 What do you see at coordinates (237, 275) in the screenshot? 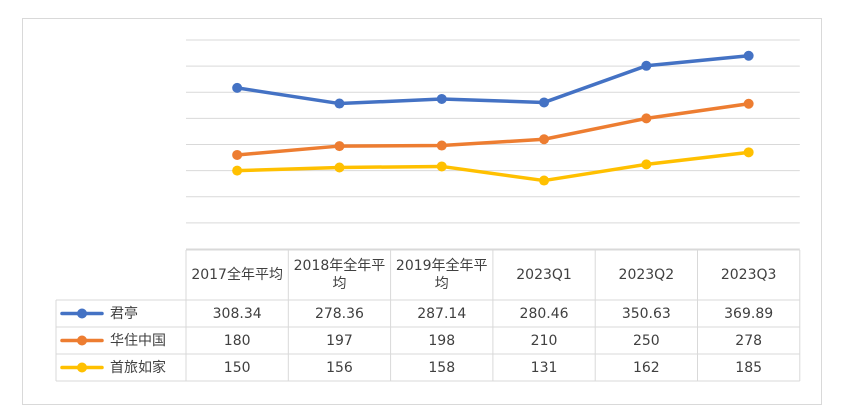
I see `category-label: 2017全年平均` at bounding box center [237, 275].